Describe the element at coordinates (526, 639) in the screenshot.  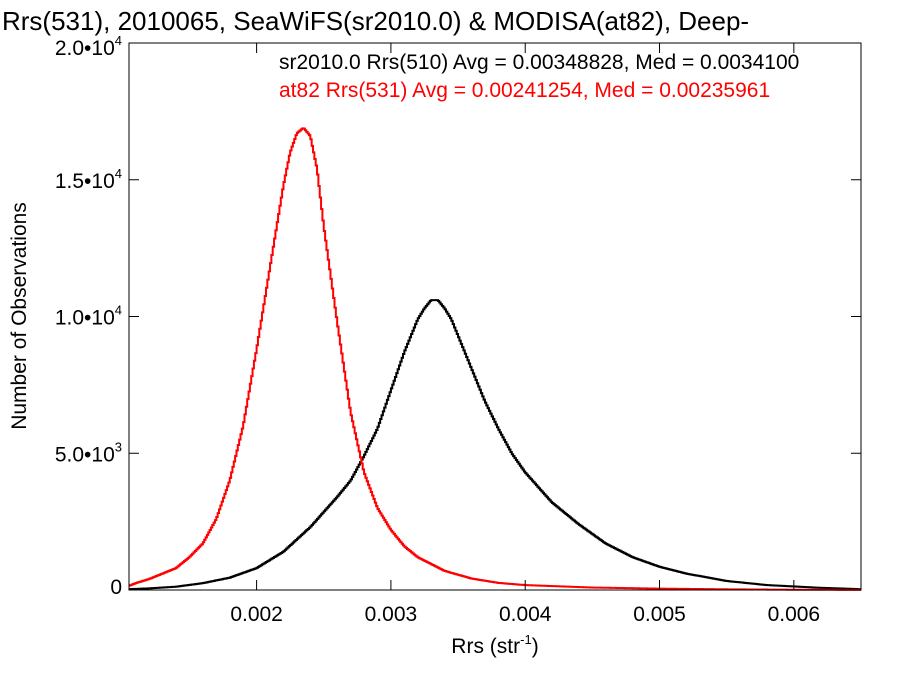
I see `x-axis-label-exponent: -1` at that location.